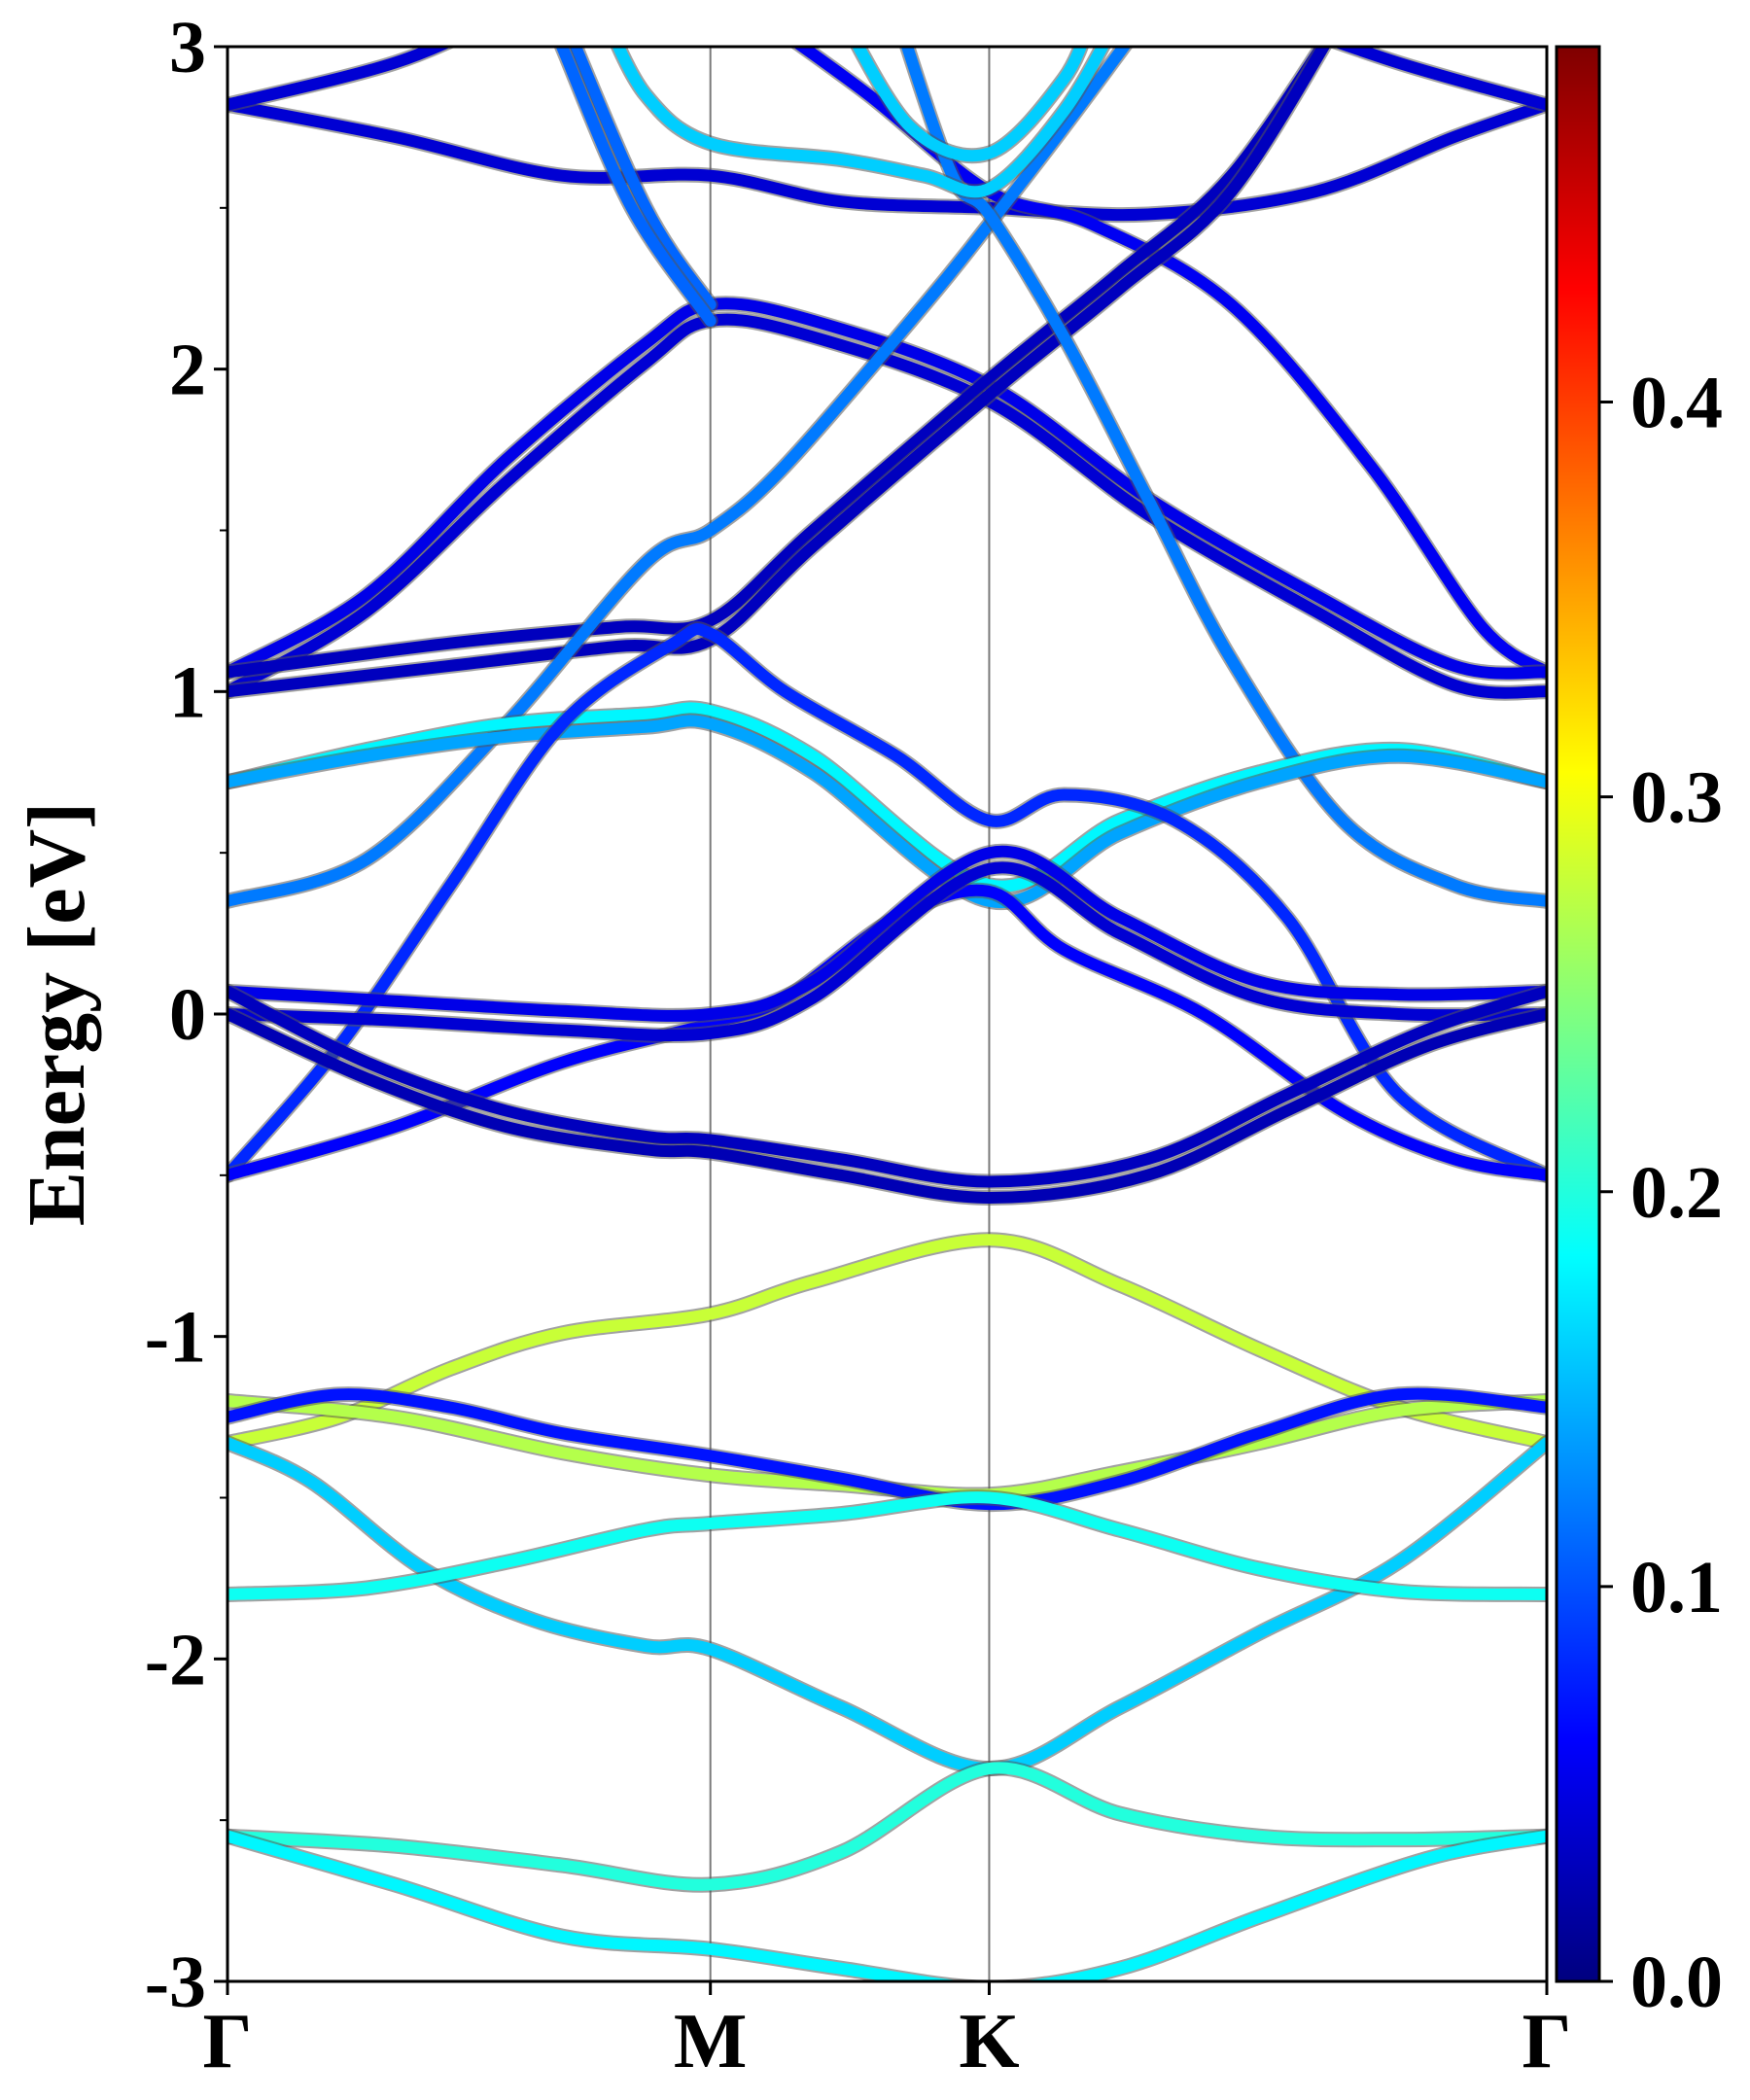  What do you see at coordinates (1676, 798) in the screenshot?
I see `colorbar-tick-label: 0.3` at bounding box center [1676, 798].